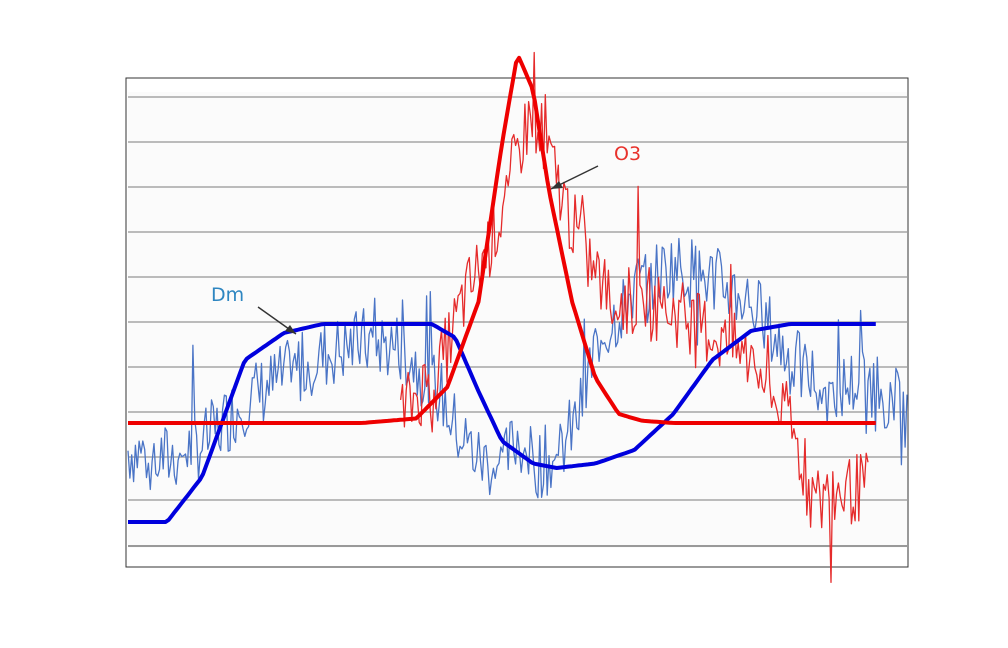 Image resolution: width=1008 pixels, height=648 pixels. I want to click on o3-label: O3, so click(627, 154).